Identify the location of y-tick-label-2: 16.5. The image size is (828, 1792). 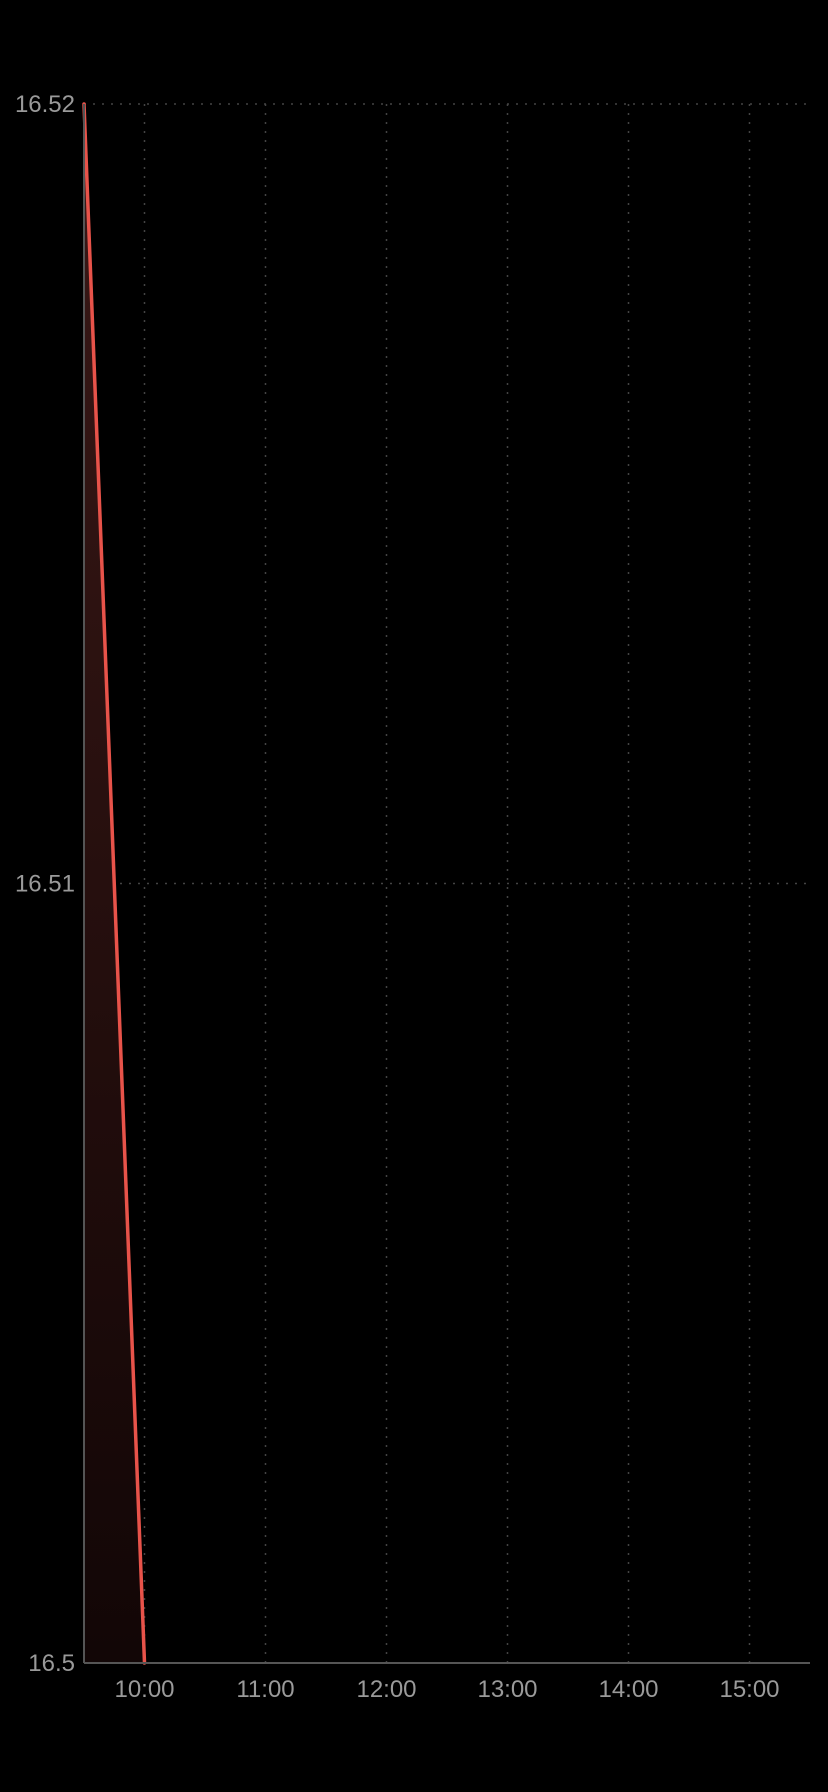
(51, 1663).